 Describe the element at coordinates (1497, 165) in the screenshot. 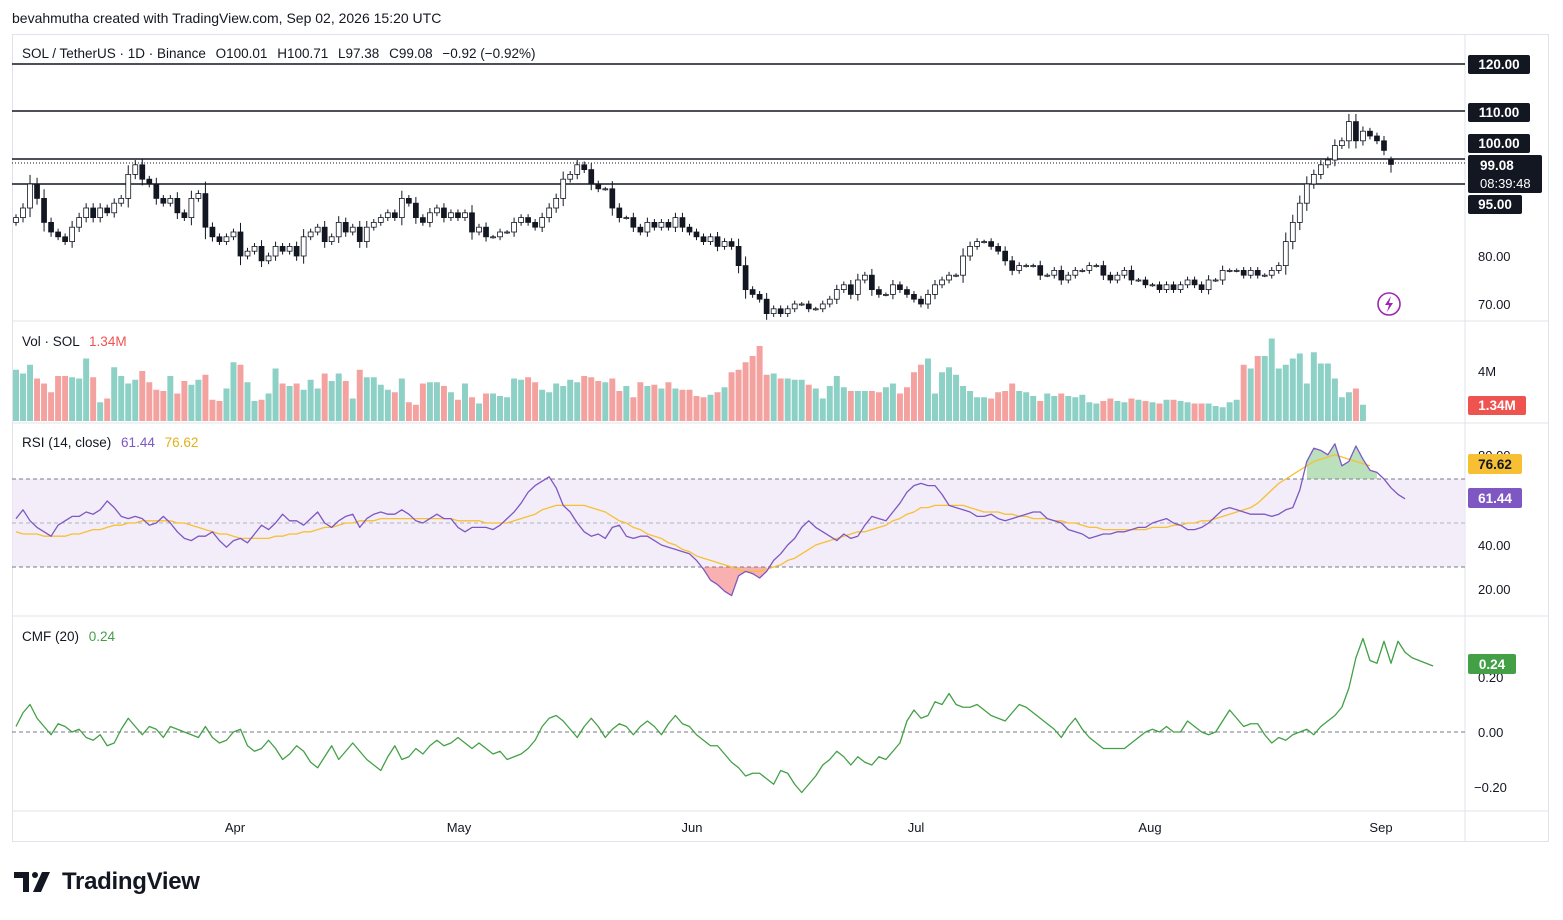

I see `last-price-value: 99.08` at that location.